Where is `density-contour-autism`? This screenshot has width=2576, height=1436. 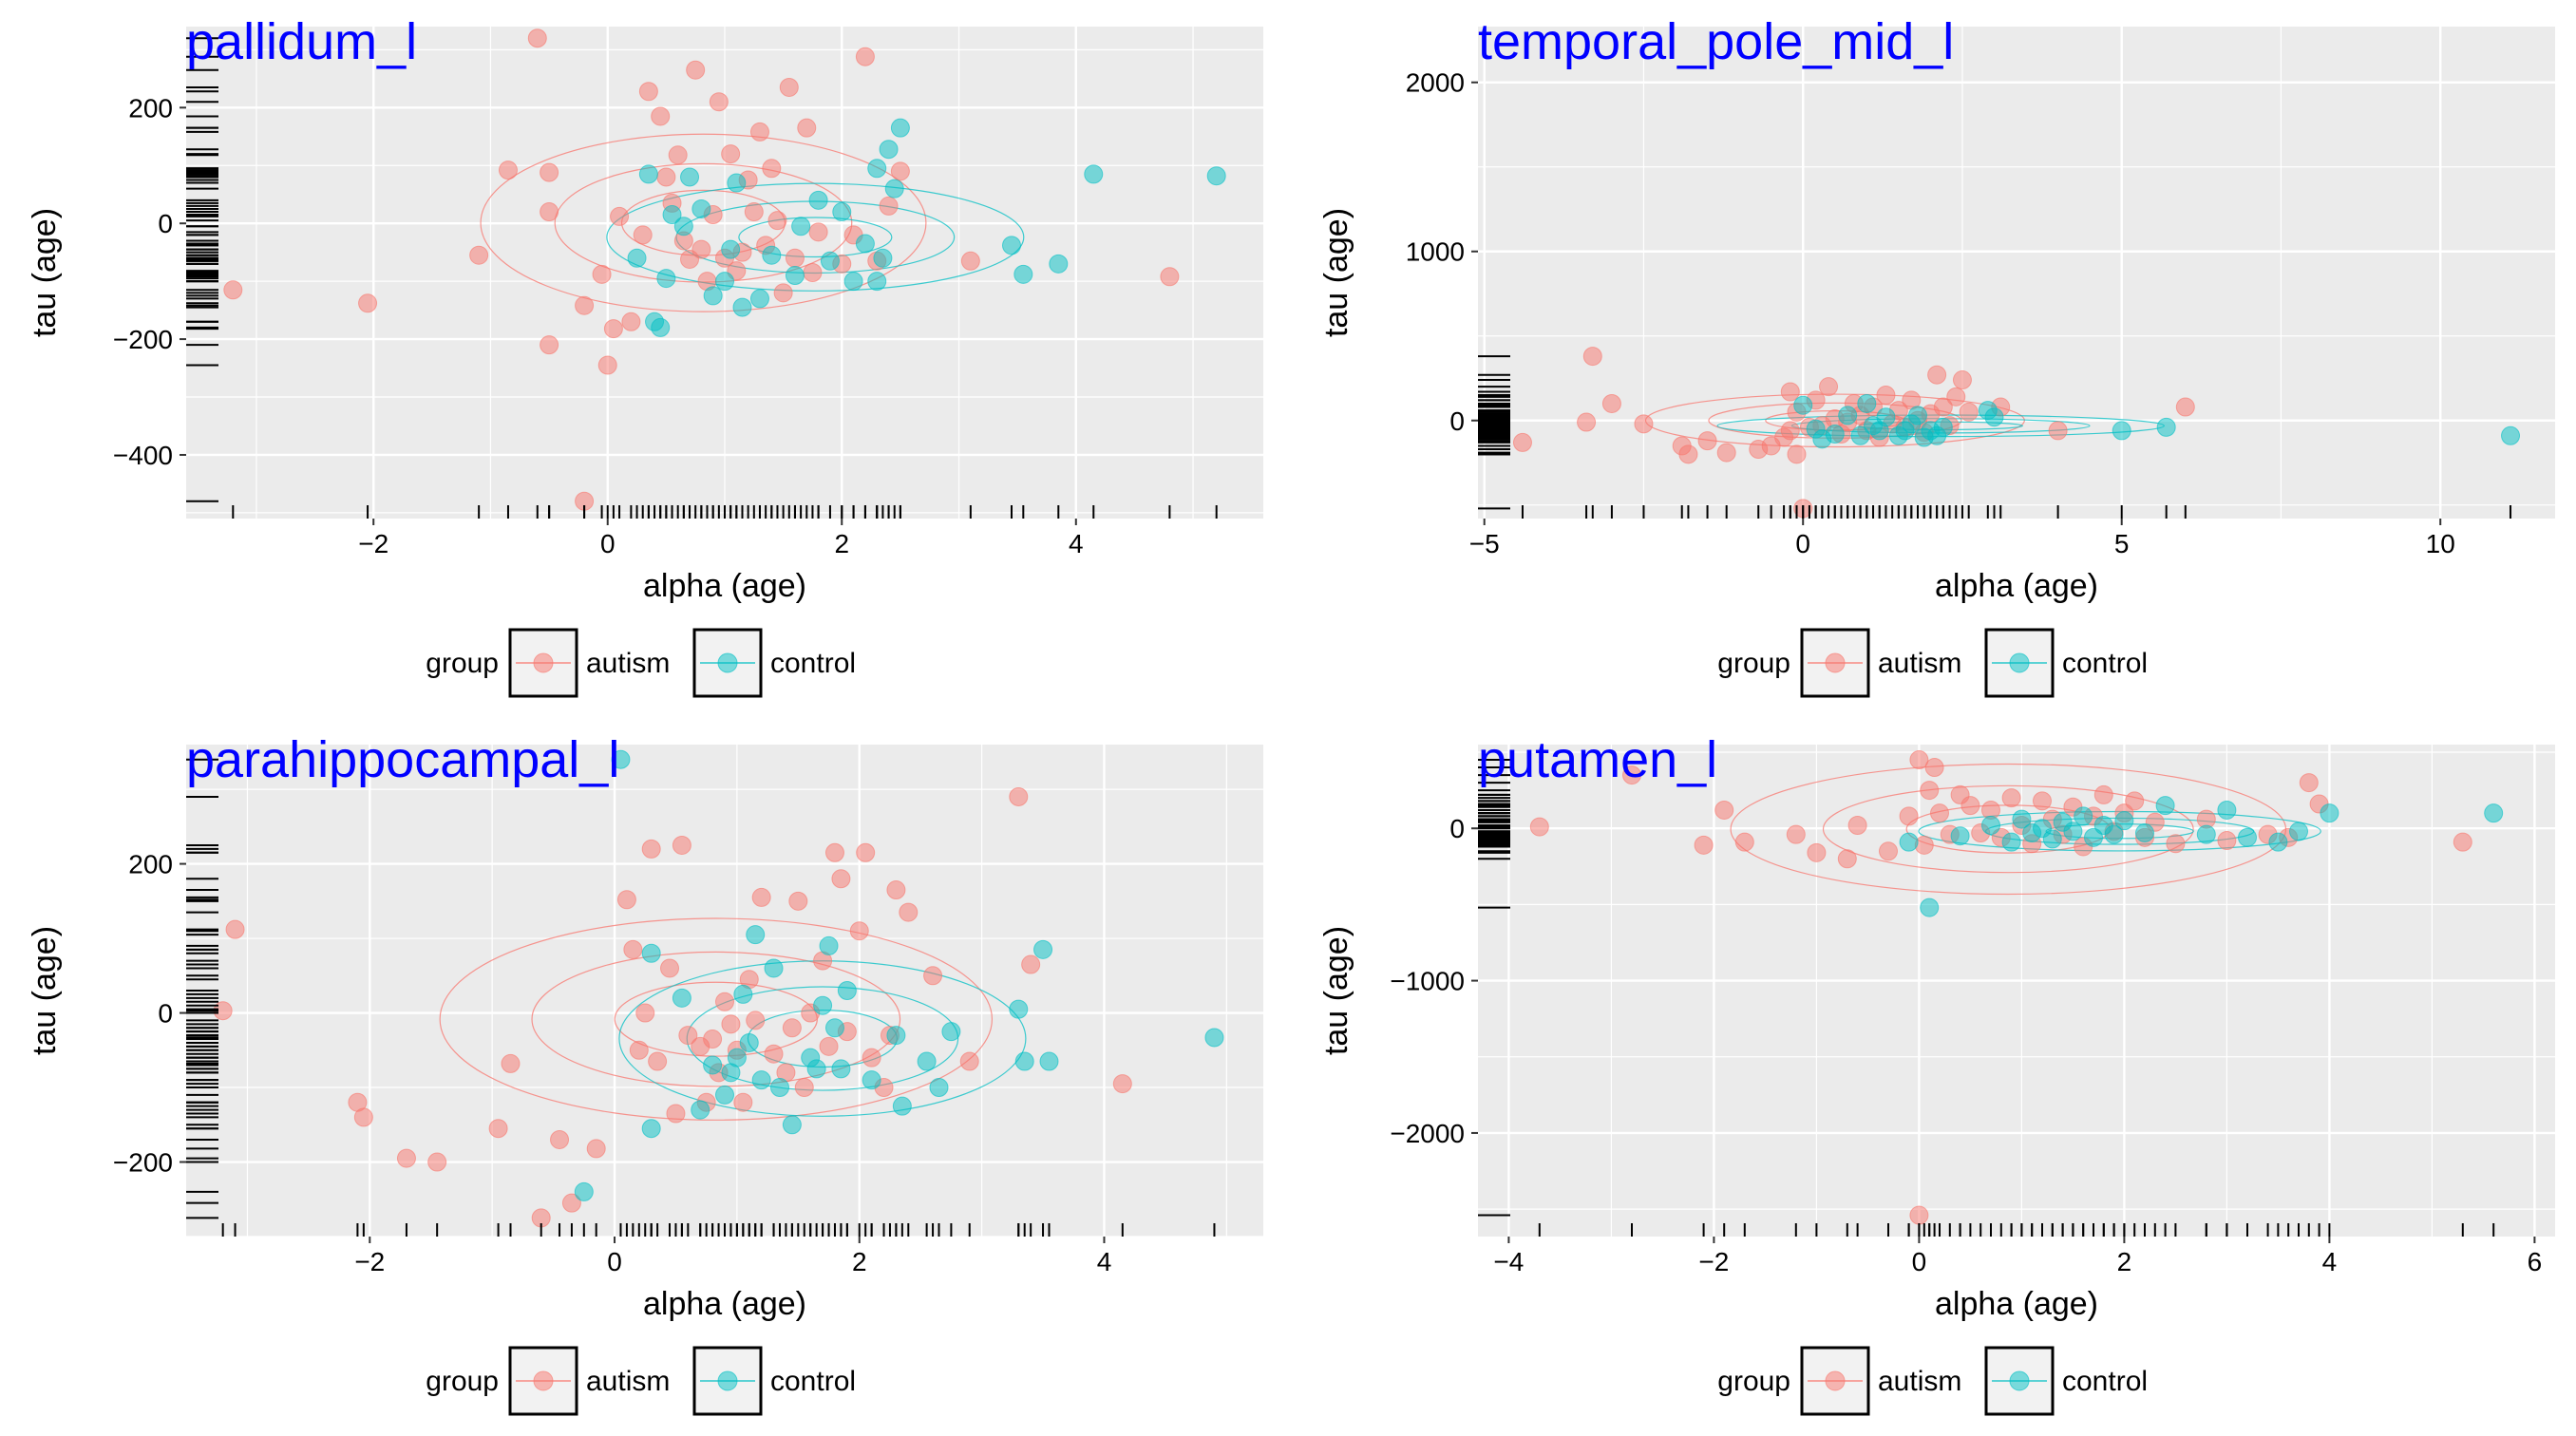 density-contour-autism is located at coordinates (716, 1019).